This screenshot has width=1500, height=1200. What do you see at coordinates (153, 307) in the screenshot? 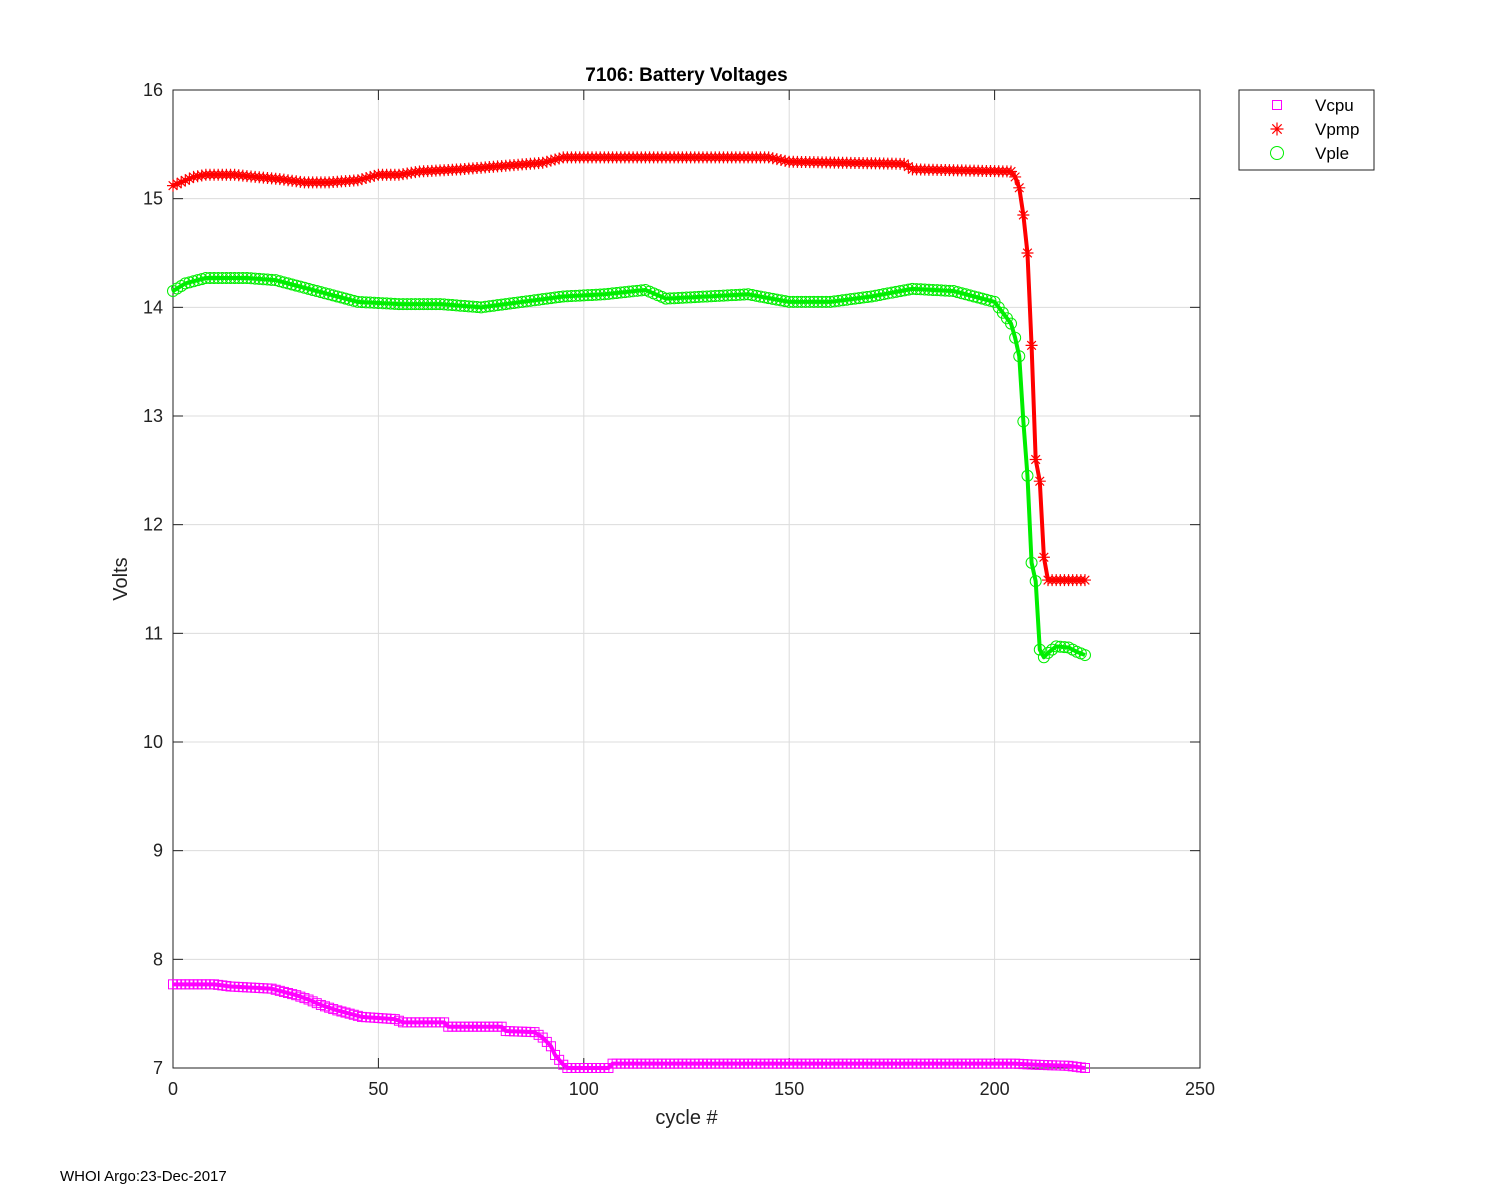
I see `y-tick-label: 14` at bounding box center [153, 307].